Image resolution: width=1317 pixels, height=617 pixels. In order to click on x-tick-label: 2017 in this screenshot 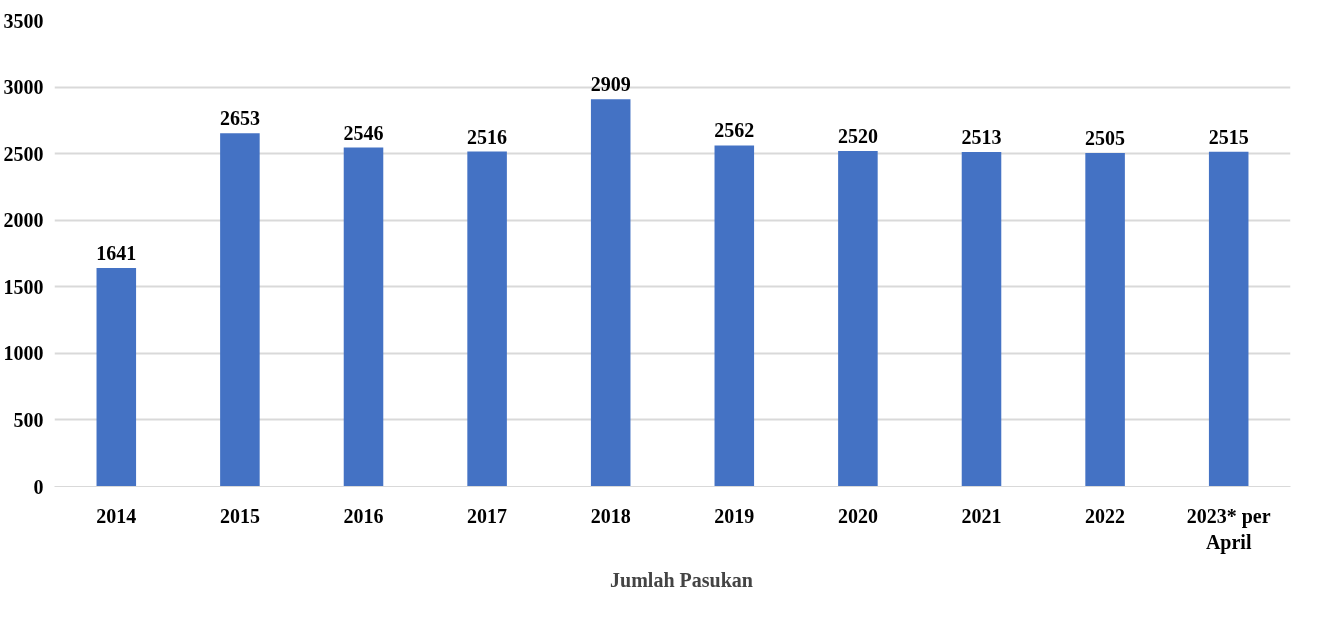, I will do `click(487, 515)`.